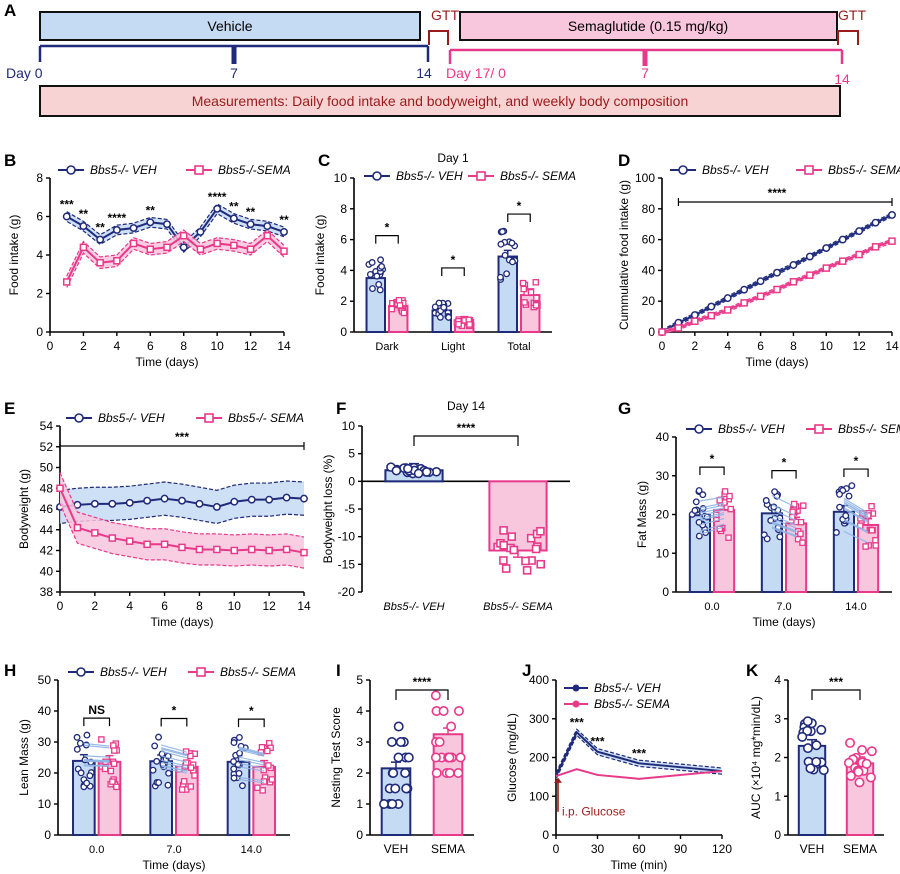 This screenshot has width=900, height=874. What do you see at coordinates (174, 865) in the screenshot?
I see `x-axis-label-H: Time (days)` at bounding box center [174, 865].